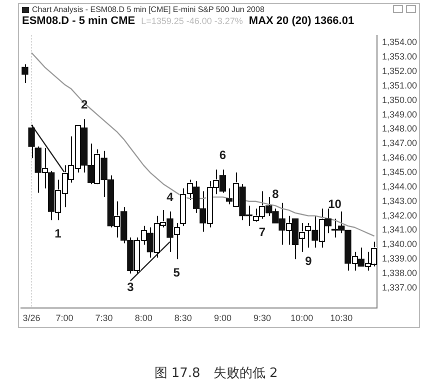 The height and width of the screenshot is (389, 432). Describe the element at coordinates (400, 273) in the screenshot. I see `y-tick-label: 1,338.00` at that location.